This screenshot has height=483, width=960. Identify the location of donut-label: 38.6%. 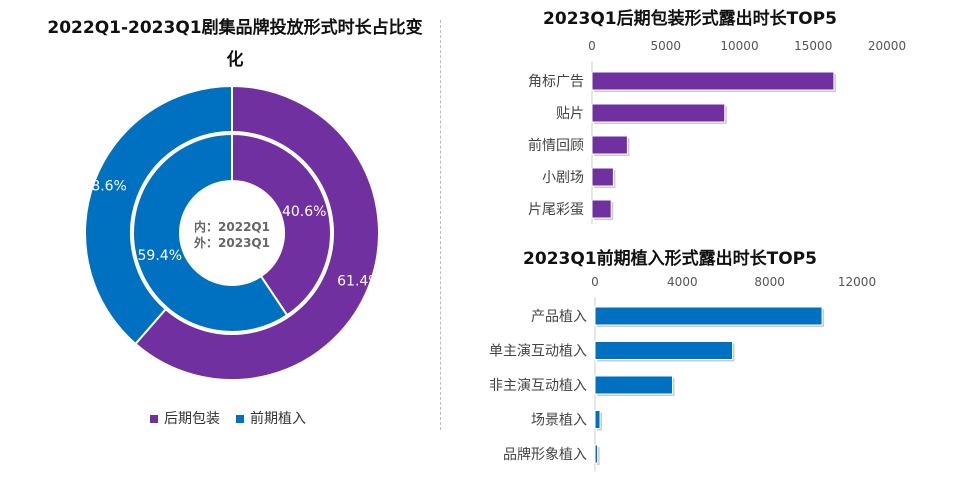
(104, 186).